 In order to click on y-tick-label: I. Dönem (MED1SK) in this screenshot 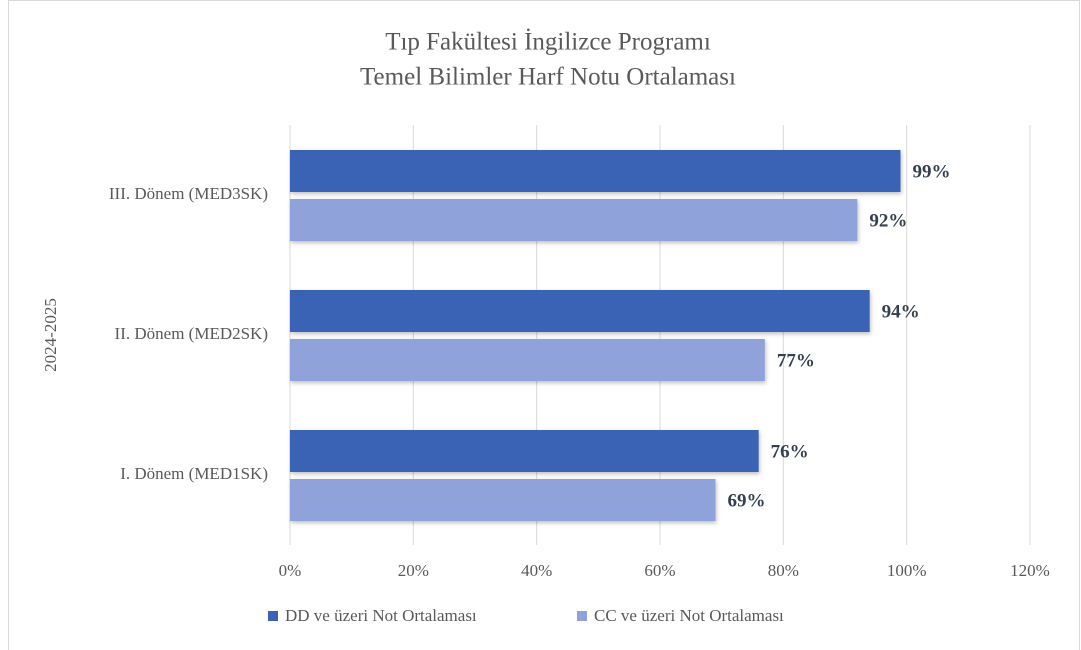, I will do `click(194, 473)`.